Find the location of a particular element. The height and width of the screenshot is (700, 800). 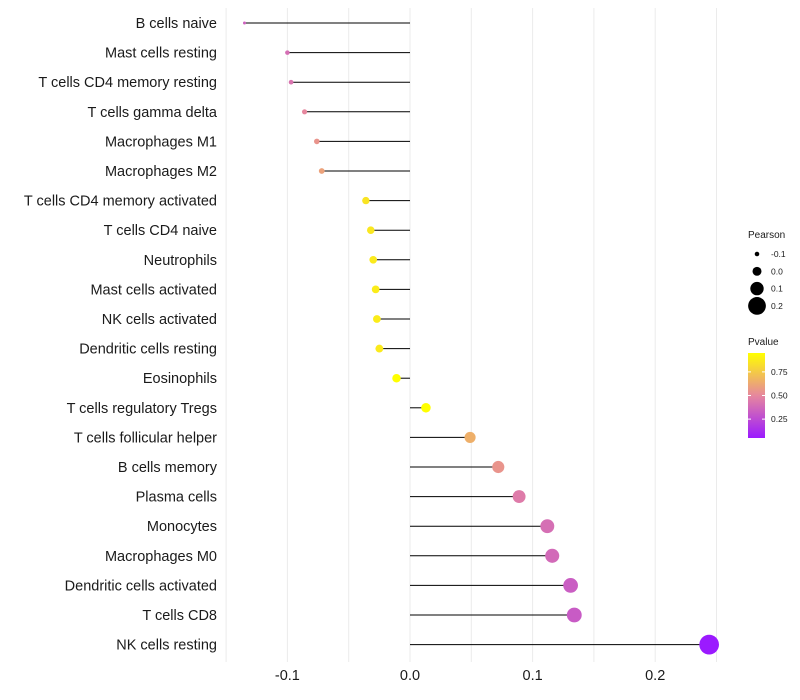

category-label: Eosinophils is located at coordinates (180, 379).